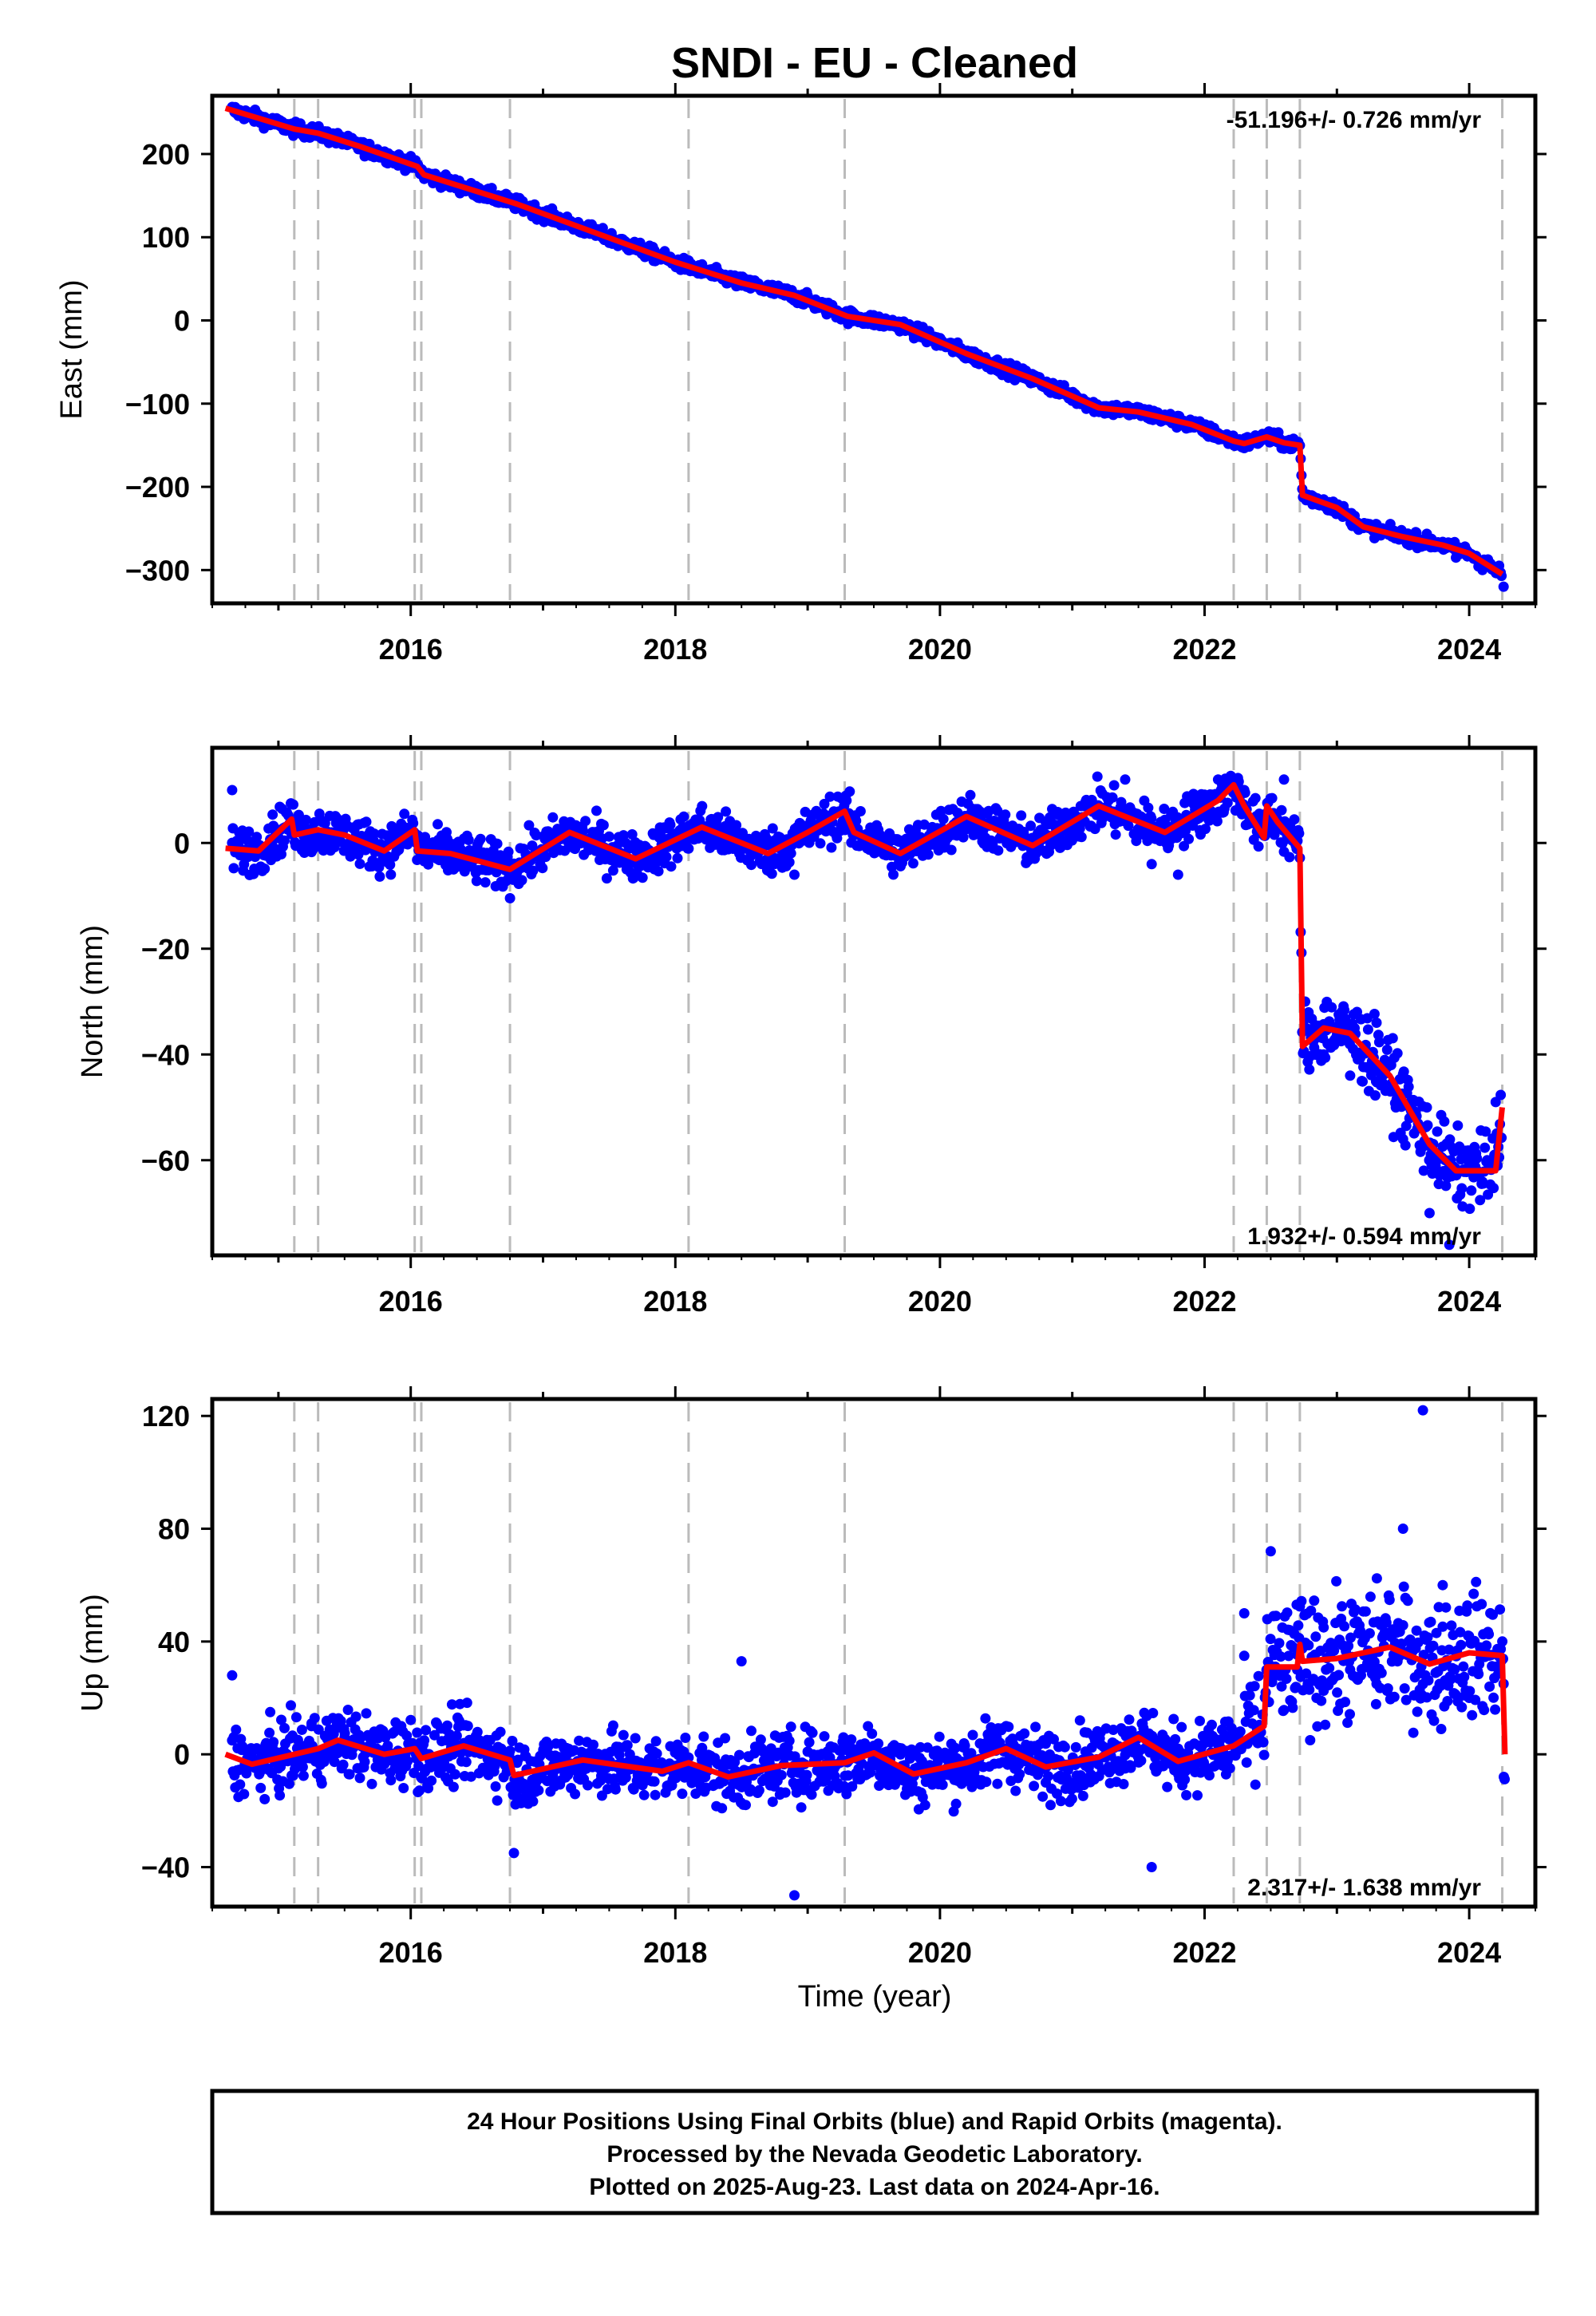 The image size is (1596, 2316). What do you see at coordinates (157, 487) in the screenshot?
I see `east-y-tick-label: −200` at bounding box center [157, 487].